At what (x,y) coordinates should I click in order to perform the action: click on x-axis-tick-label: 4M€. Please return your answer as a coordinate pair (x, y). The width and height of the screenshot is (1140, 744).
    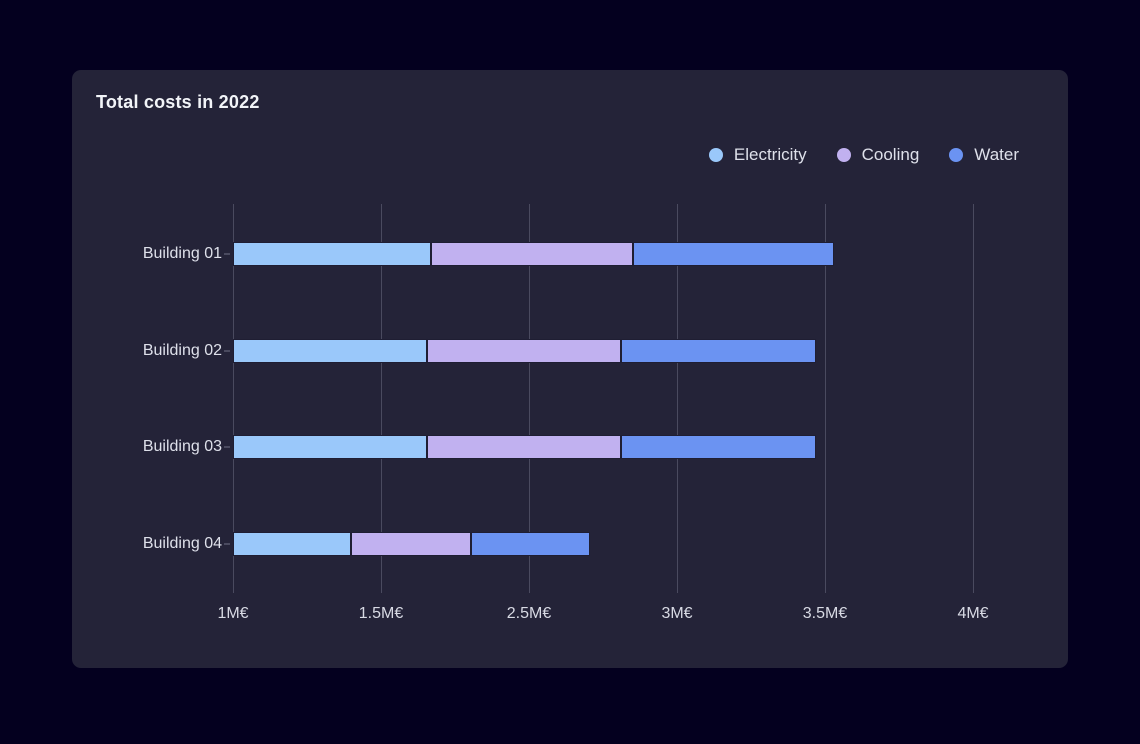
    Looking at the image, I should click on (973, 613).